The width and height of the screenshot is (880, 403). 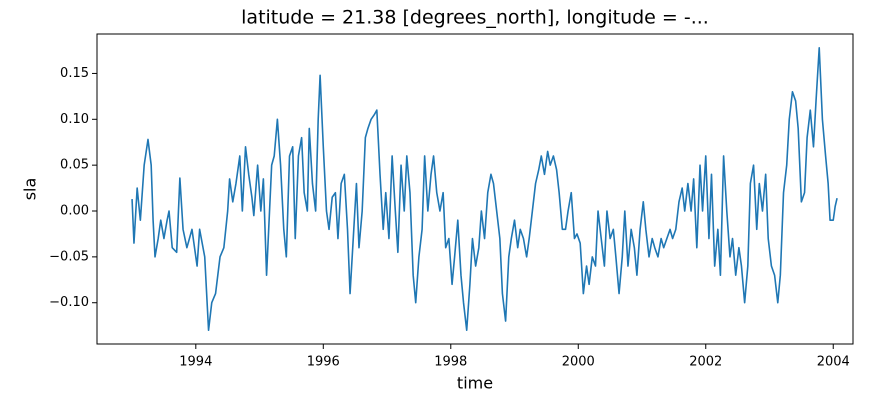 I want to click on x-axis-label: time, so click(x=475, y=383).